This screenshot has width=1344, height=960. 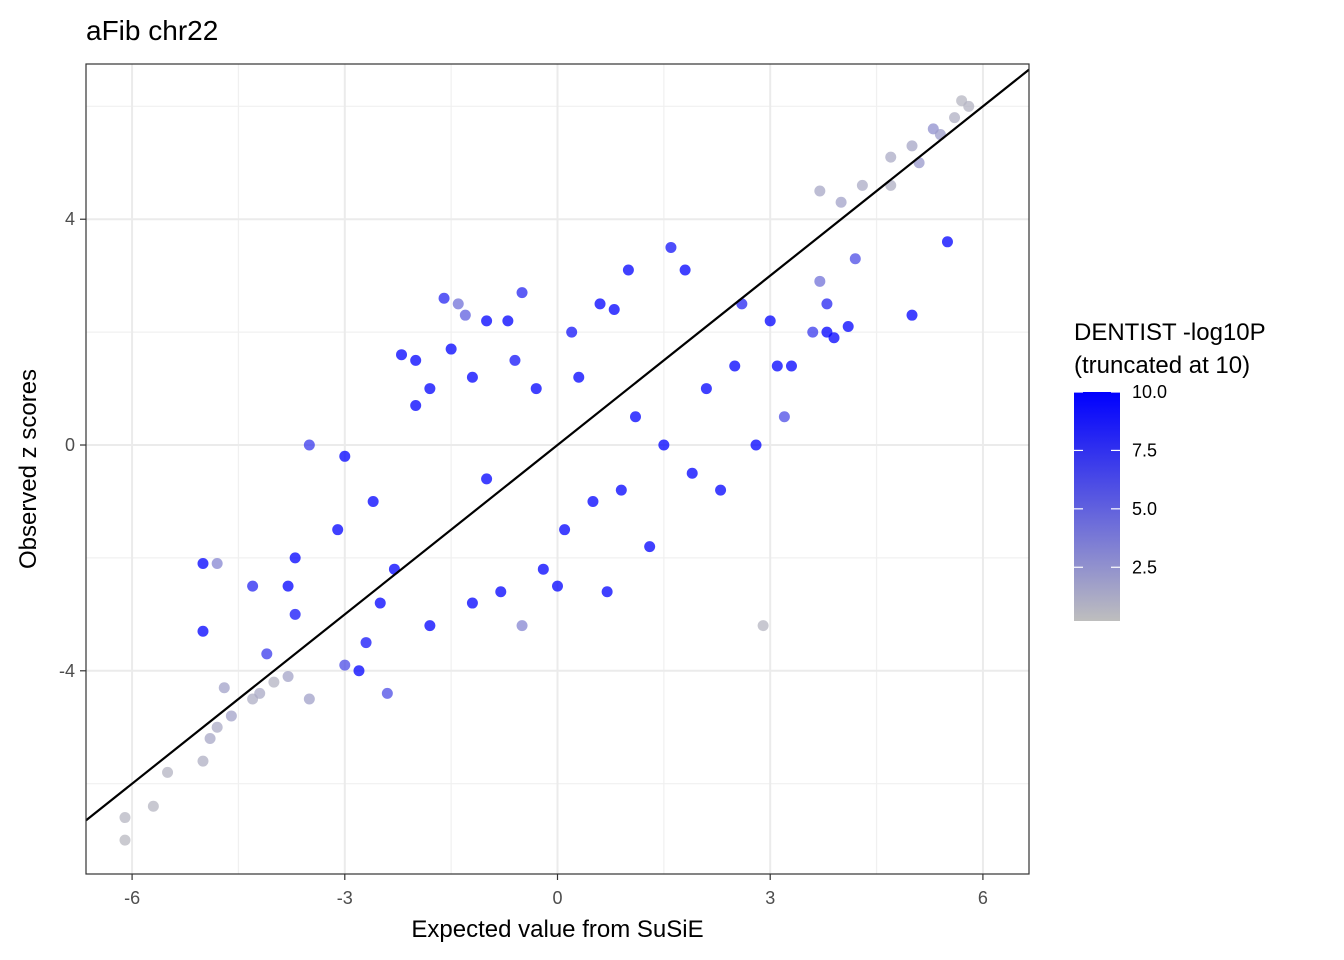 I want to click on y-axis: -4 0 4, so click(x=72, y=445).